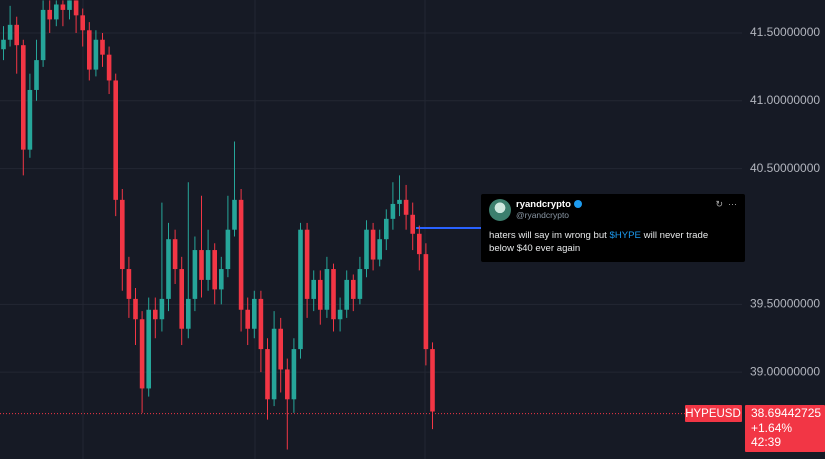 The image size is (825, 459). What do you see at coordinates (786, 413) in the screenshot?
I see `last-price-label: 38.69442725` at bounding box center [786, 413].